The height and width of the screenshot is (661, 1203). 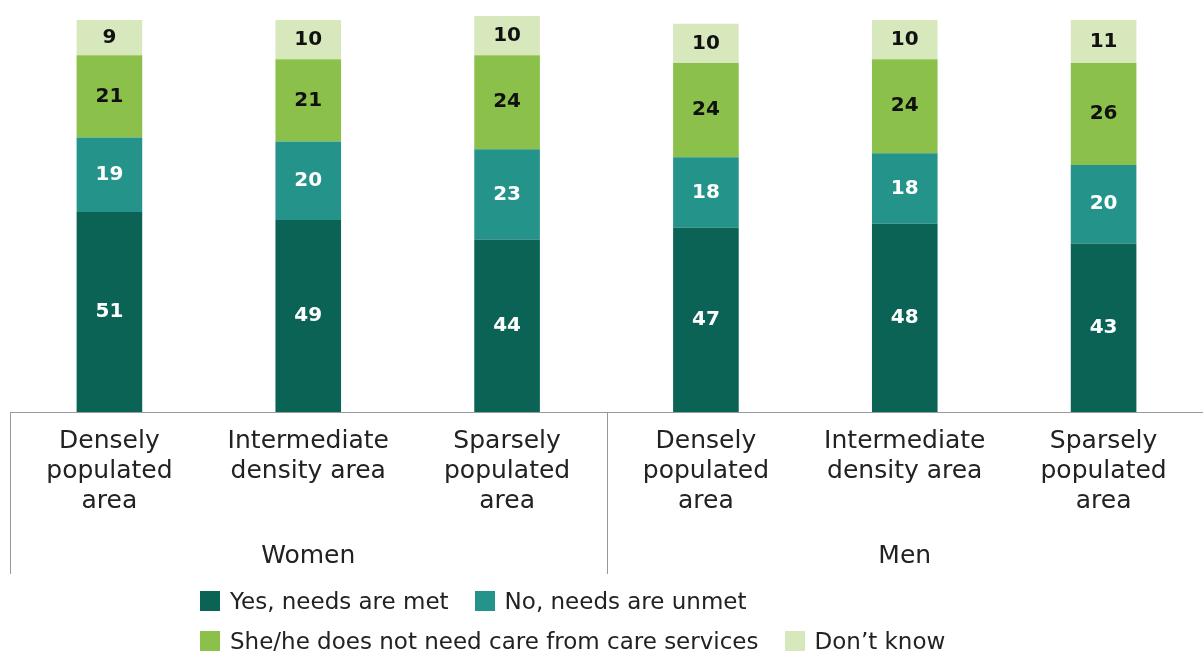 I want to click on data-label: 11, so click(x=1103, y=39).